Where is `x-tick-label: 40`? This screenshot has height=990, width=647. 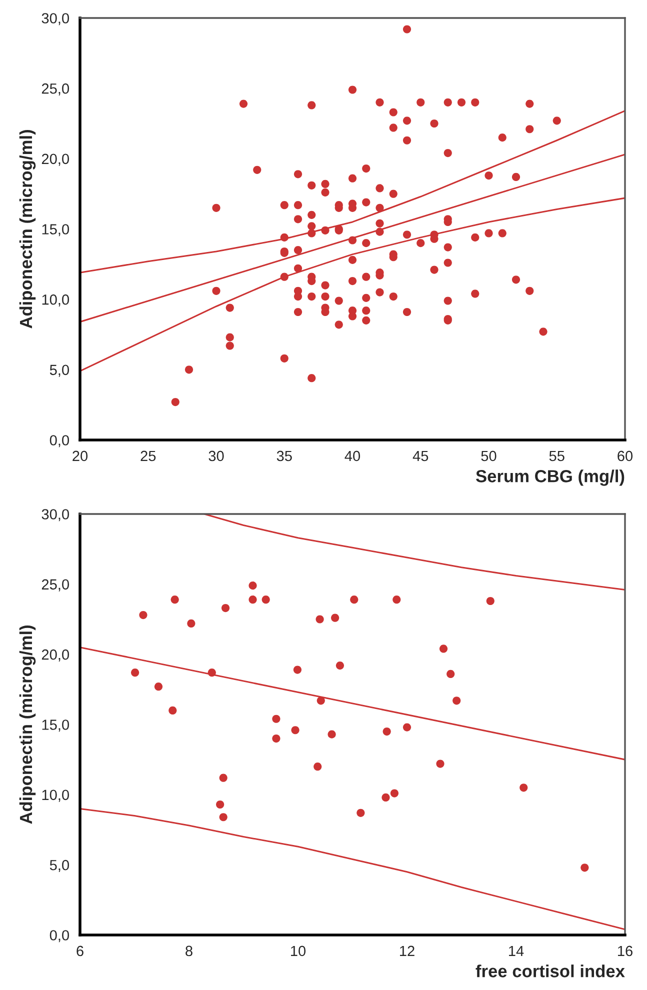
x-tick-label: 40 is located at coordinates (352, 456).